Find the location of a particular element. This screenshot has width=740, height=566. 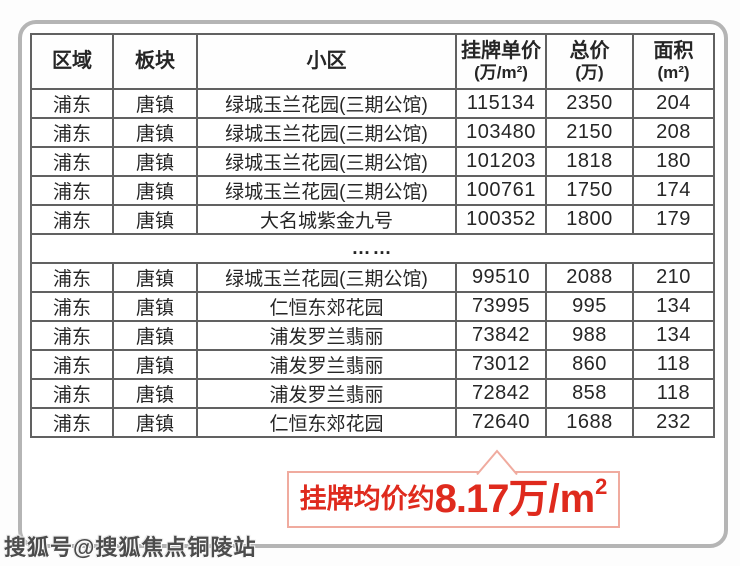

table-row: 浦东 唐镇 大名城紫金九号 100352 1800 179 is located at coordinates (372, 219).